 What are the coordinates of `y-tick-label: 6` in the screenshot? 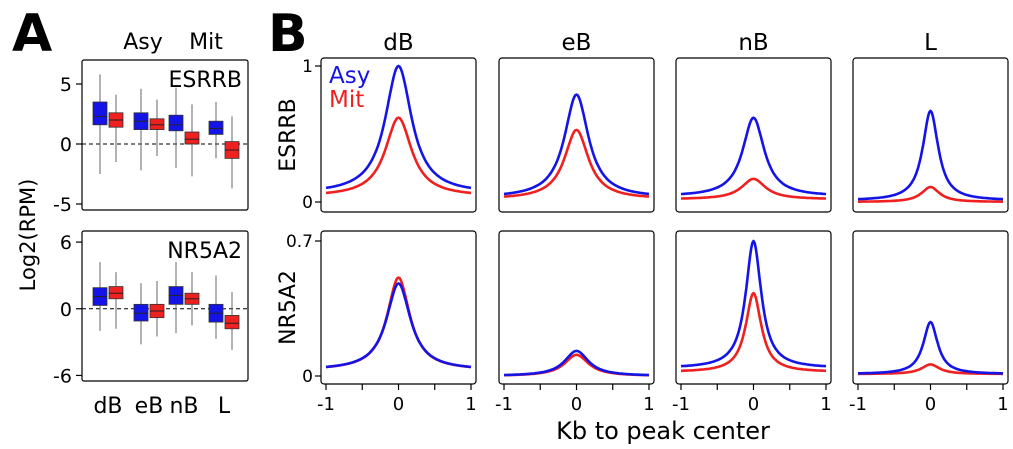 It's located at (66, 243).